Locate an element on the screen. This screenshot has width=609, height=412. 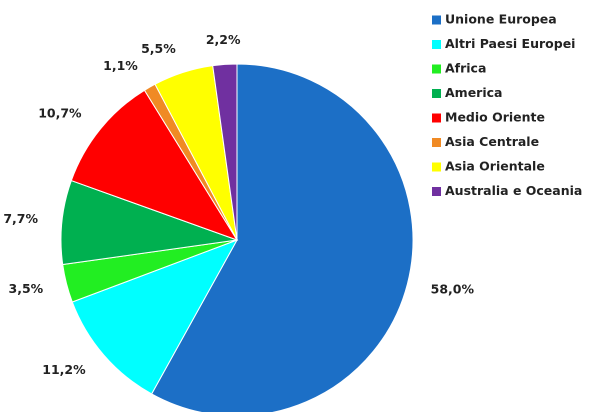
data-label: 1,1% is located at coordinates (120, 65).